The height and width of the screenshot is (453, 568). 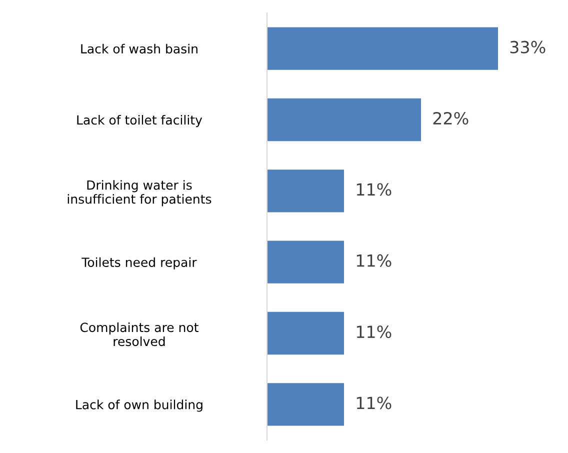 I want to click on data-label: 22%, so click(x=450, y=118).